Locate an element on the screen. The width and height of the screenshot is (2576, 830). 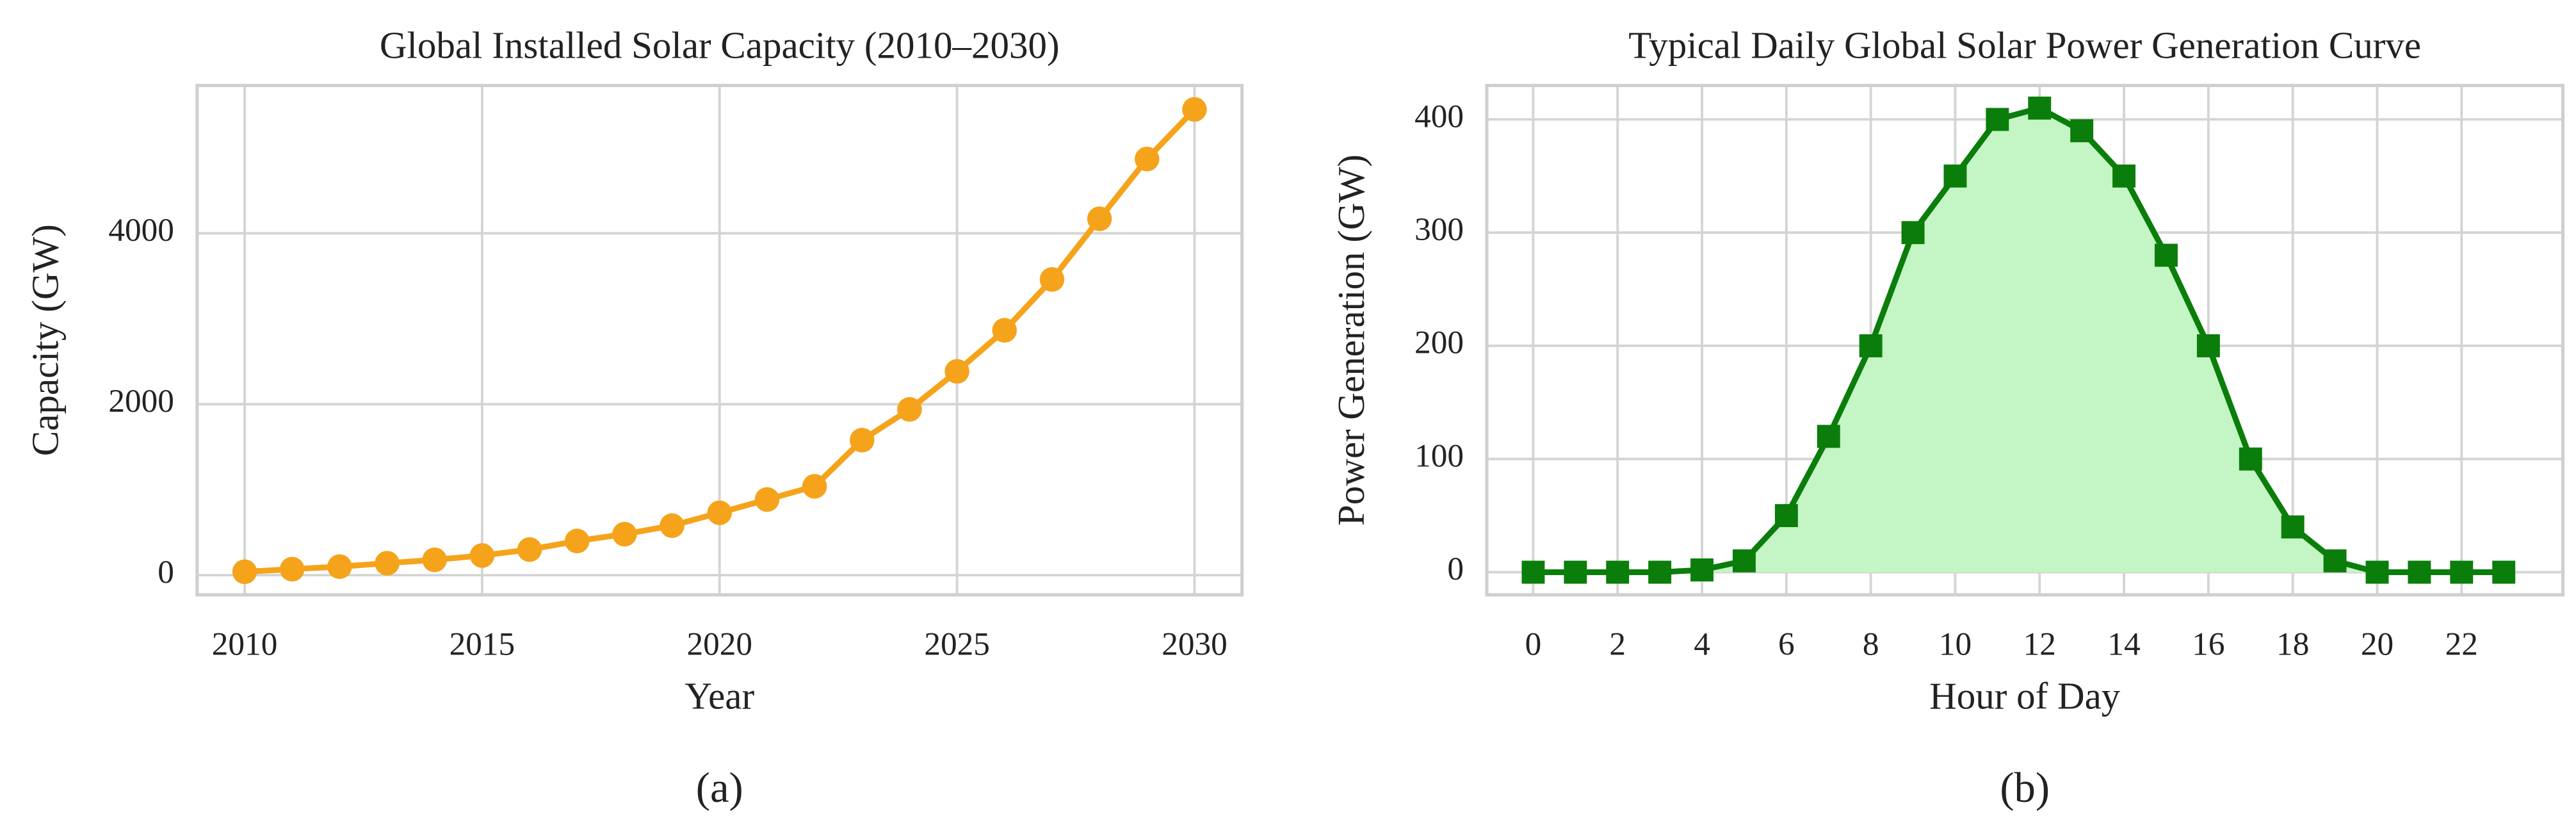
caption: (a) is located at coordinates (719, 788).